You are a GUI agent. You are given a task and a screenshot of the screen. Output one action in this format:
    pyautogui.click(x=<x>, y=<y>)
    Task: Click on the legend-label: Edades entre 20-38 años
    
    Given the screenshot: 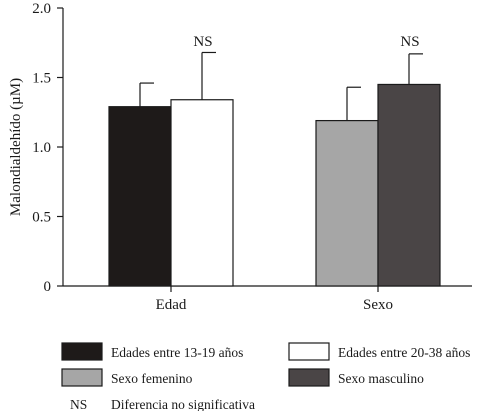 What is the action you would take?
    pyautogui.click(x=404, y=352)
    